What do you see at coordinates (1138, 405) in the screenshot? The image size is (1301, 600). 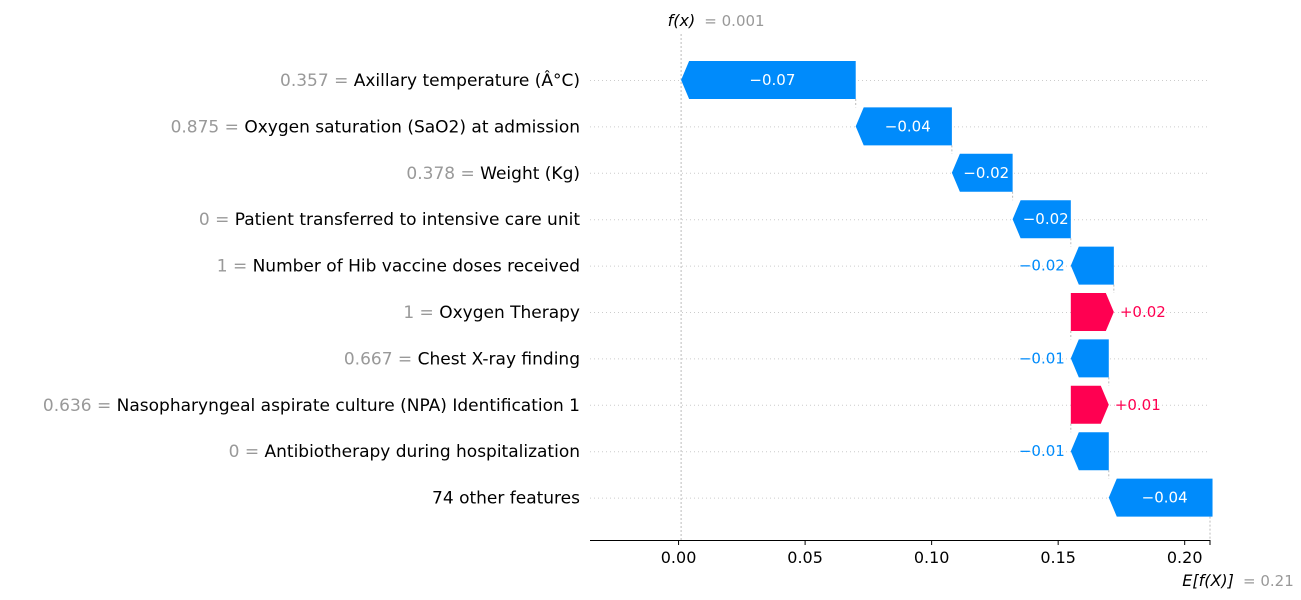 I see `bar-value-label: +0.01` at bounding box center [1138, 405].